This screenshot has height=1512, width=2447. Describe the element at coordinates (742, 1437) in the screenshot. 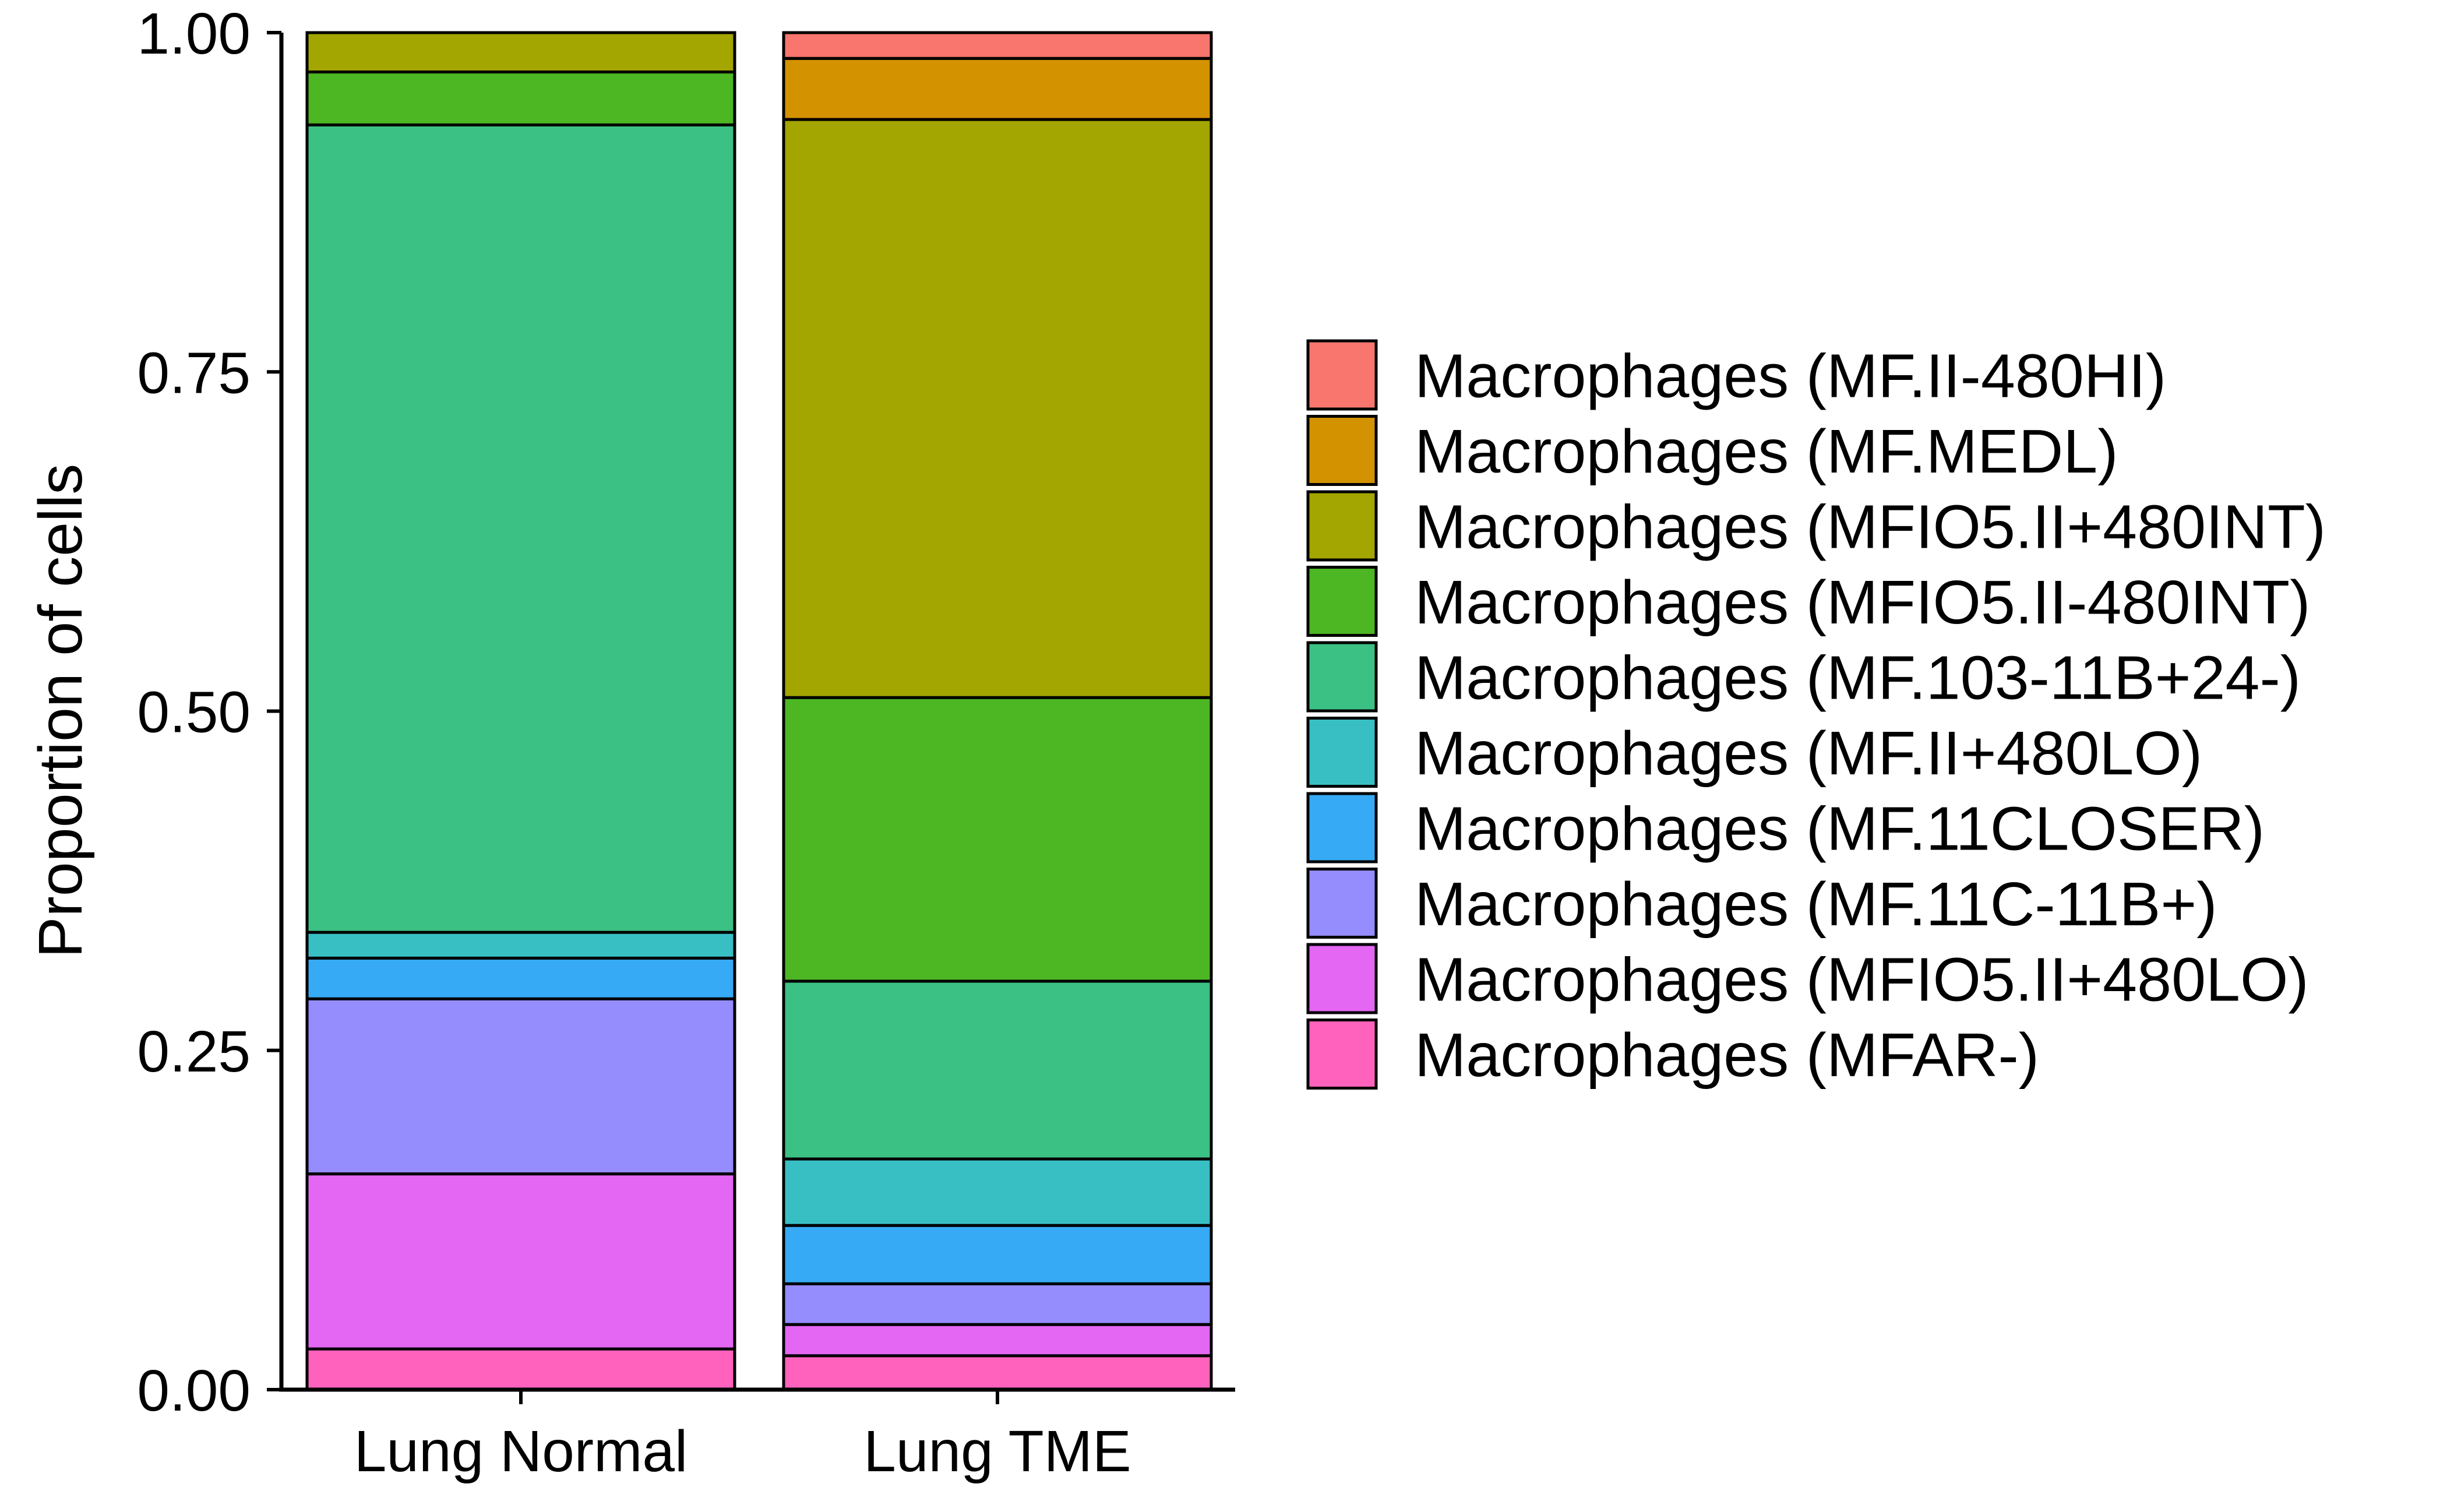

I see `x-ticks: Lung Normal Lung TME` at that location.